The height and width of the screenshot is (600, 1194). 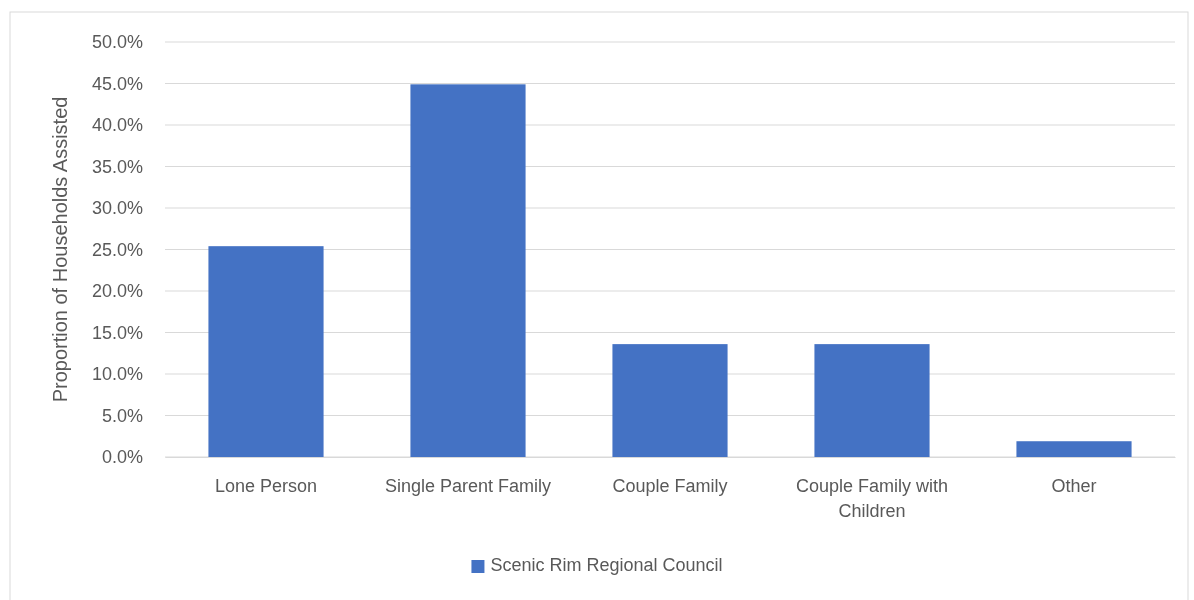 I want to click on y-tick-label: 45.0%, so click(x=117, y=83).